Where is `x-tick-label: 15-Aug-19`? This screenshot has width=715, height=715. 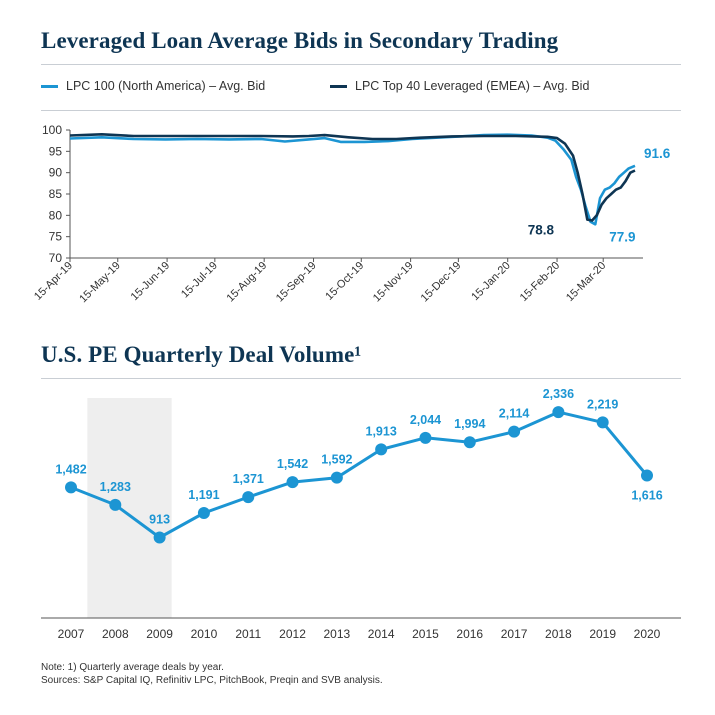
x-tick-label: 15-Aug-19 is located at coordinates (246, 282).